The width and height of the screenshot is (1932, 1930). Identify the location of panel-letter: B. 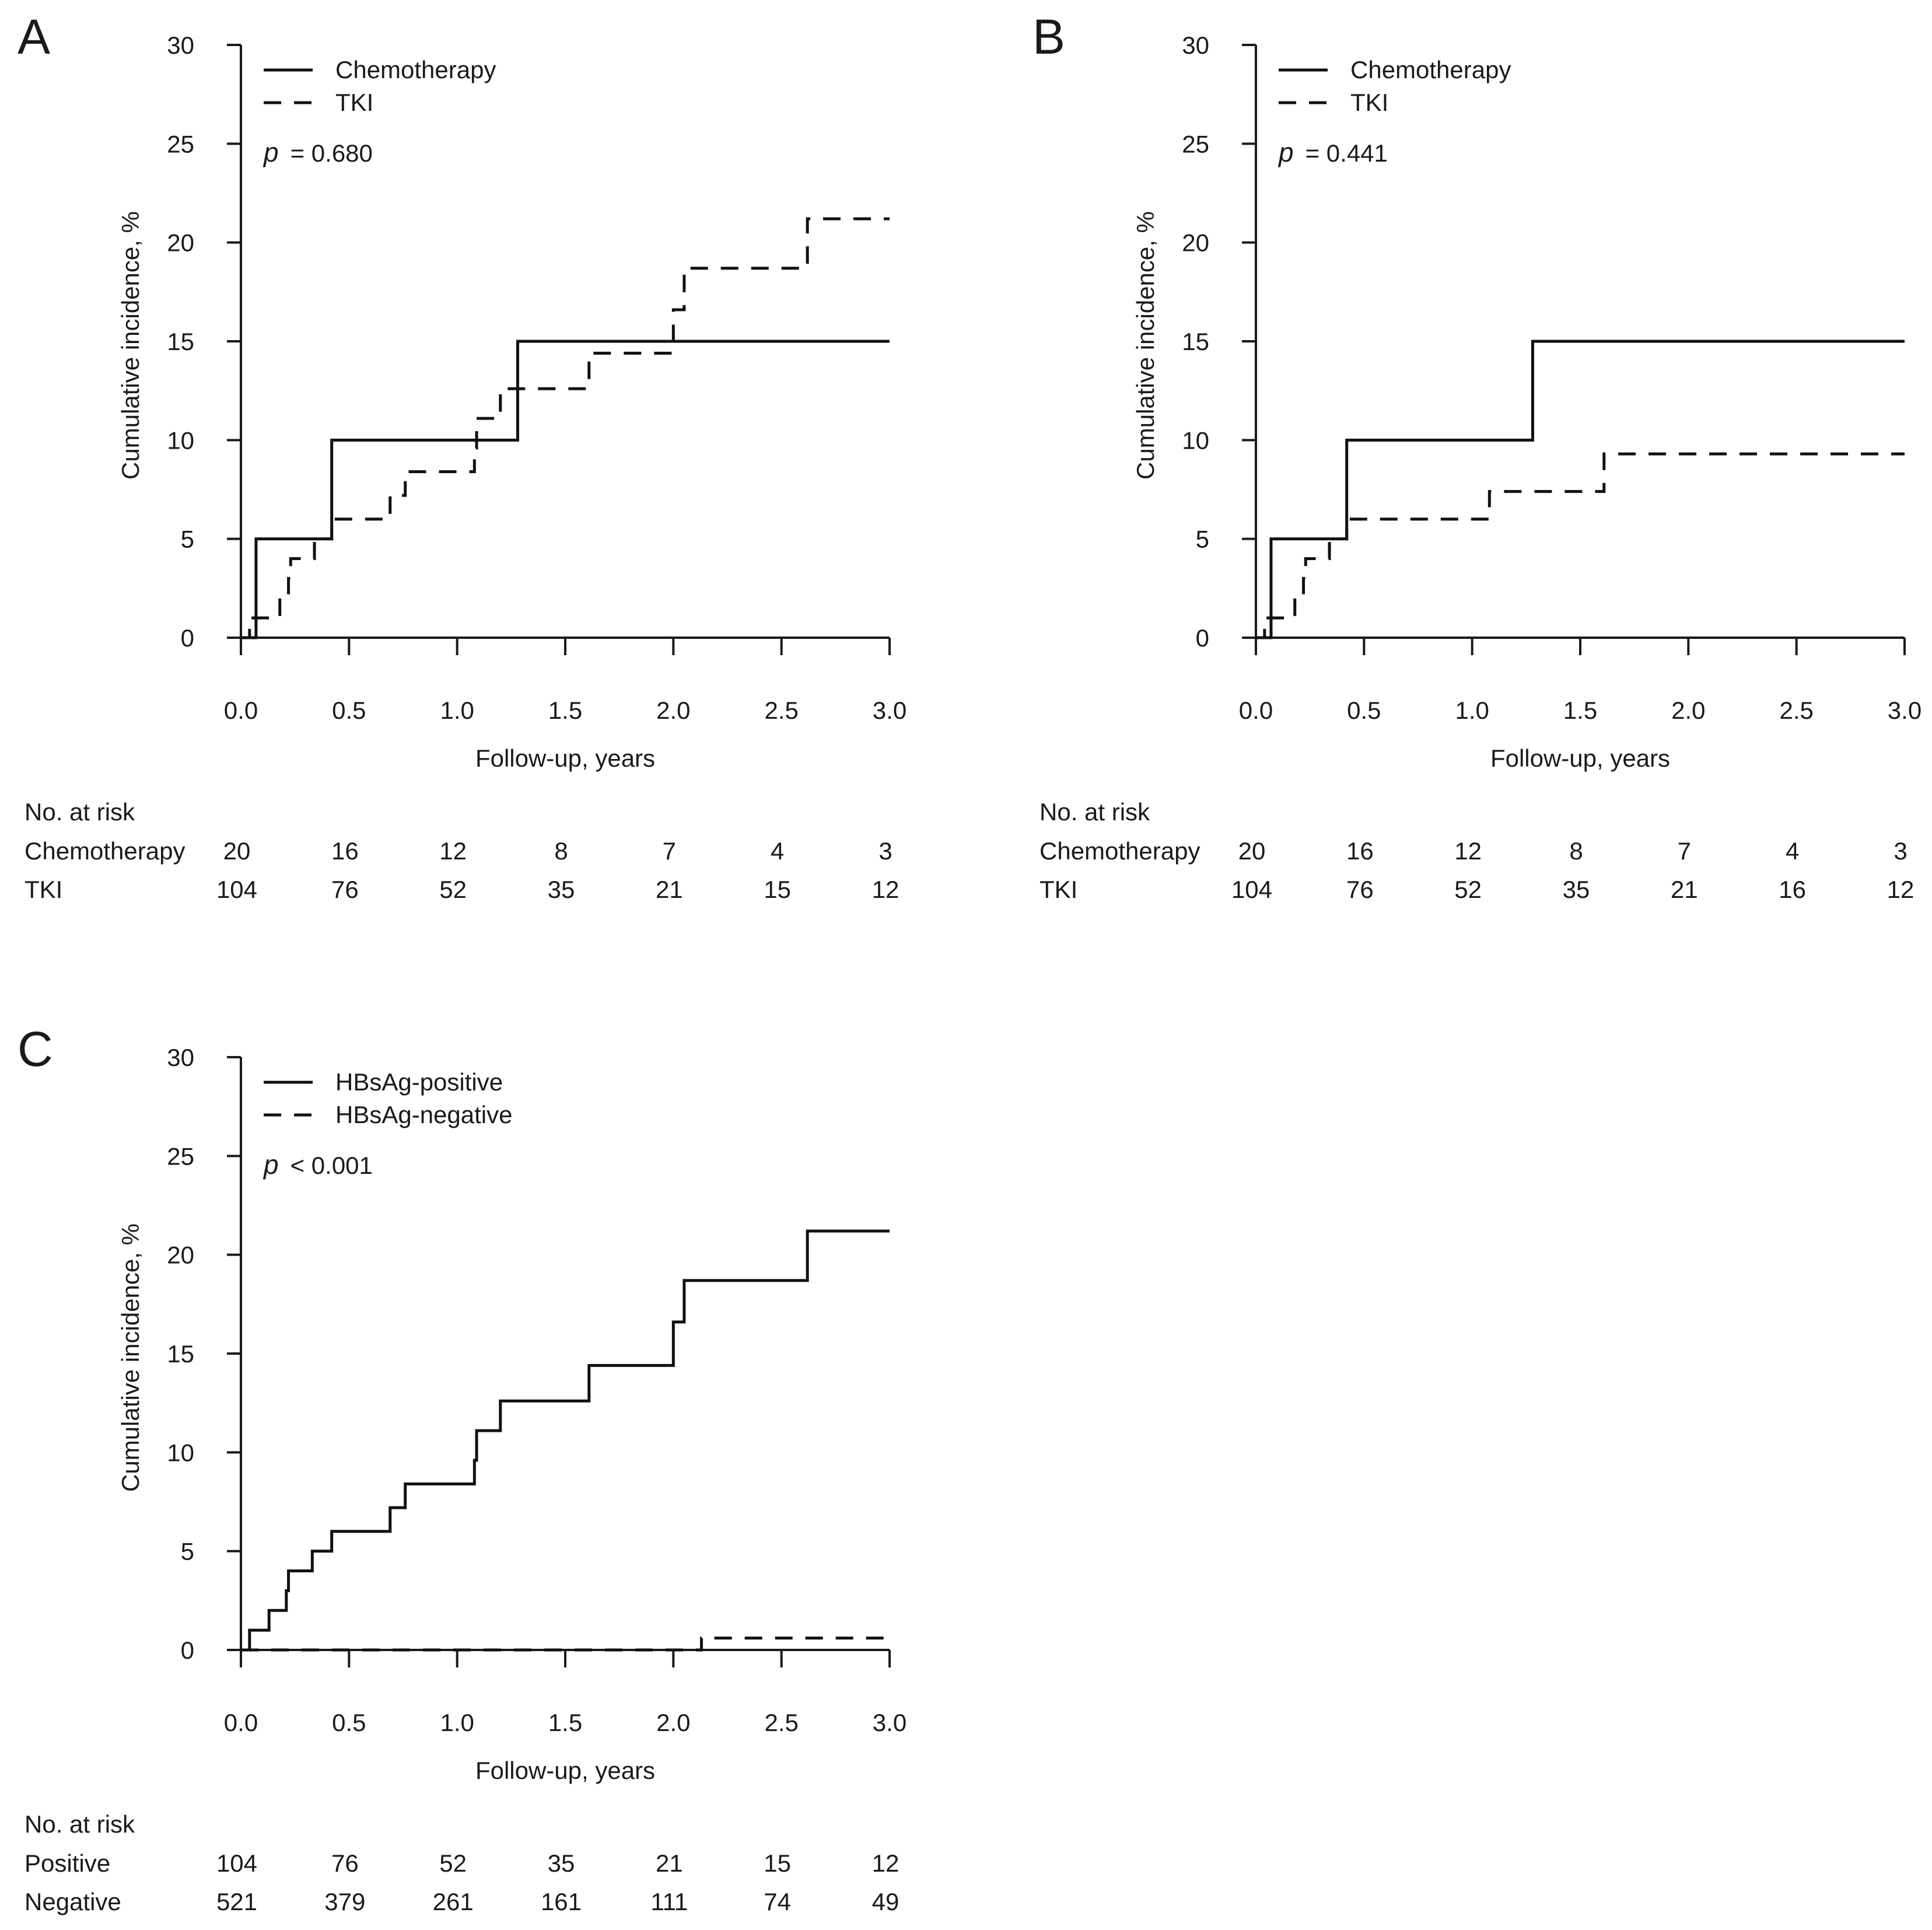
(1048, 37).